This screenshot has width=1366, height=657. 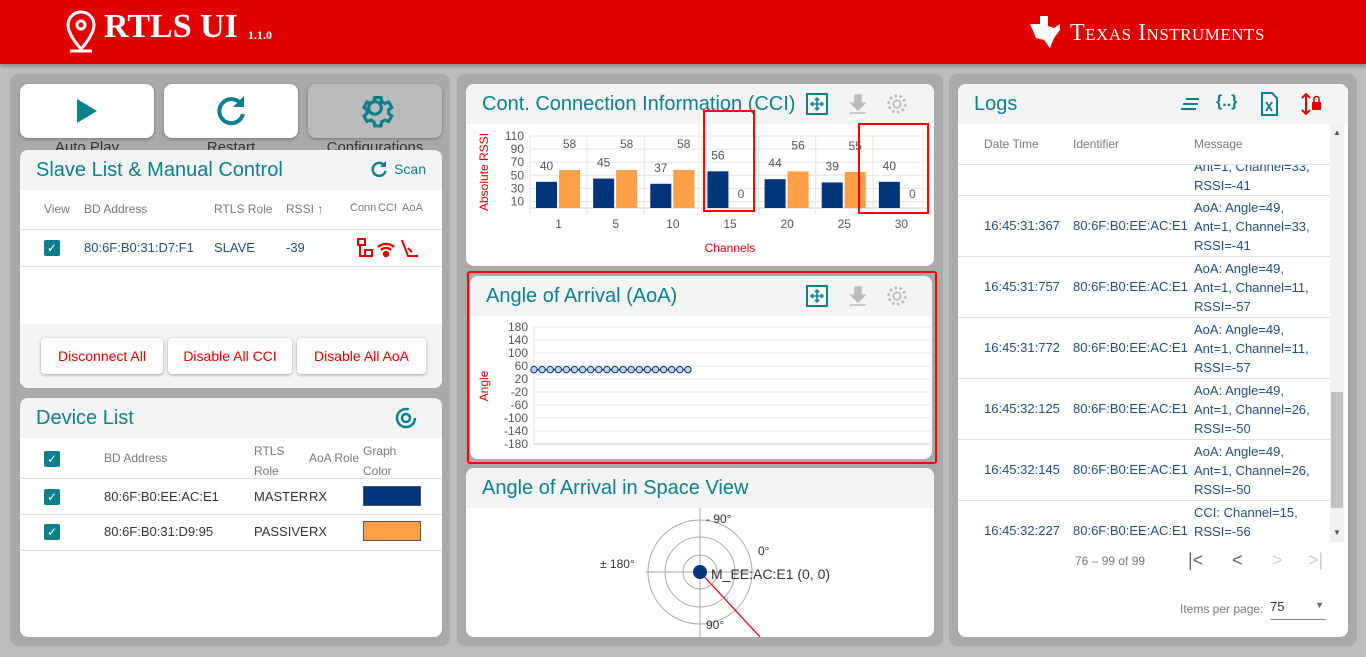 I want to click on aoa-angle-icon, so click(x=409, y=248).